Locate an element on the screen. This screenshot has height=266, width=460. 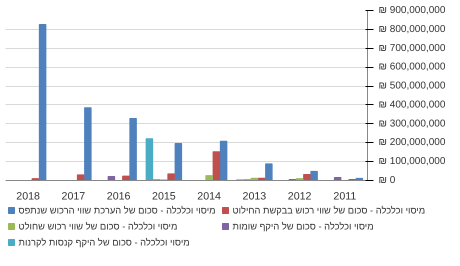
y-tick-label: ₪ 500,000,000 is located at coordinates (412, 86).